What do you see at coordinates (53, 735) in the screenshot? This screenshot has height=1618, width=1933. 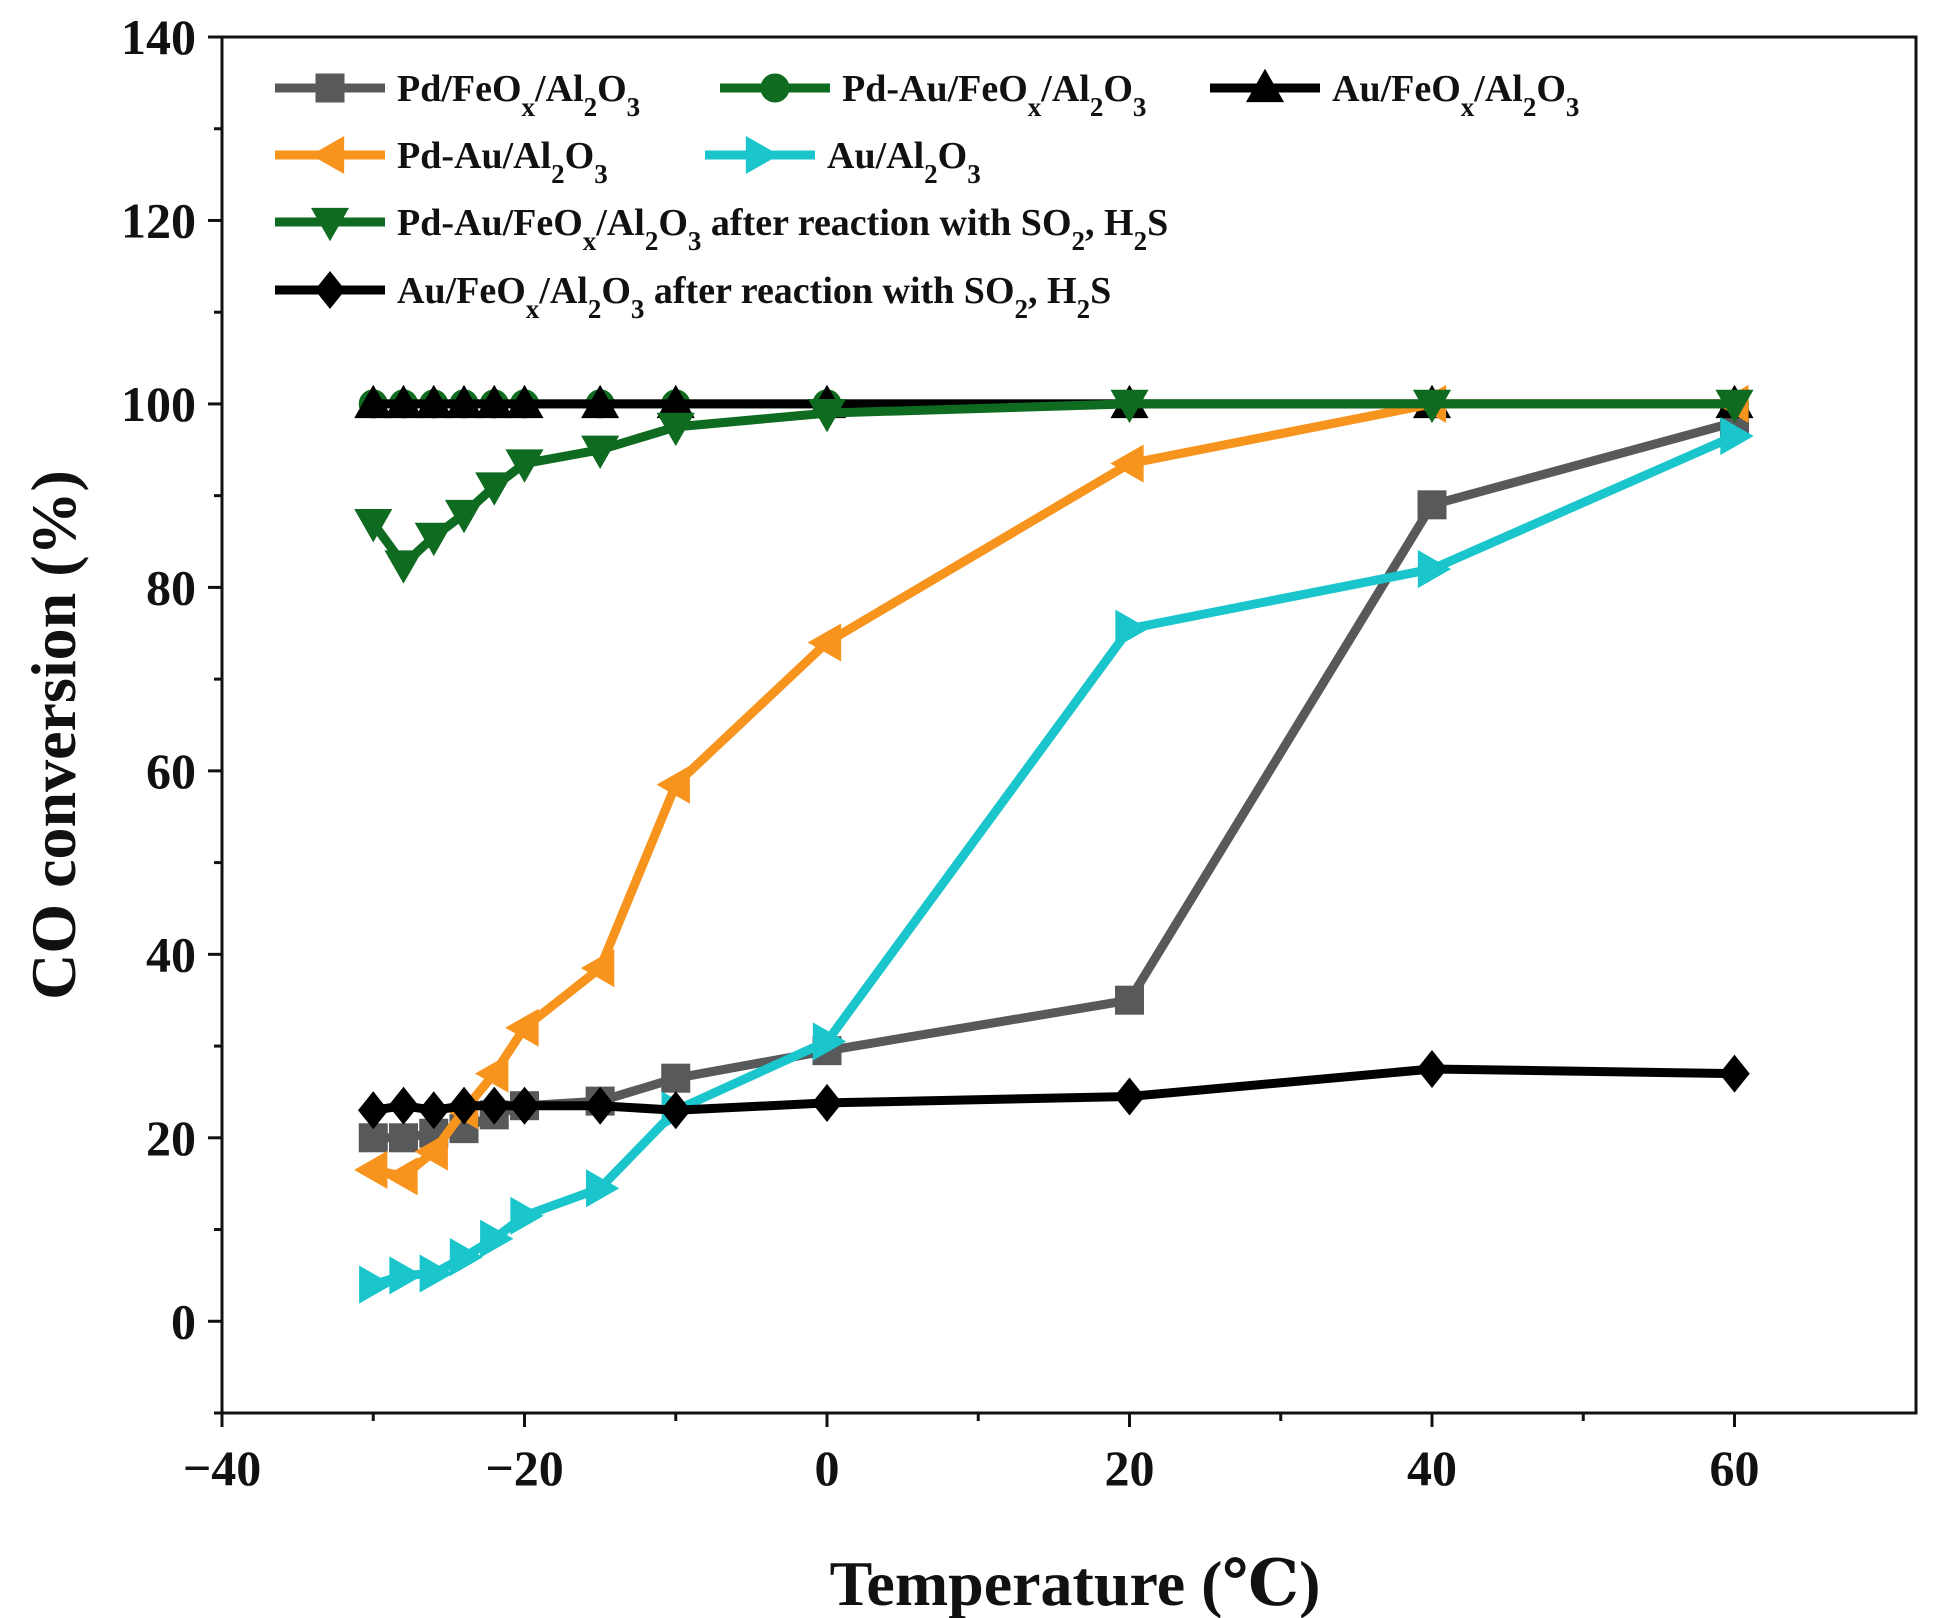 I see `y-axis-title: CO conversion (%)` at bounding box center [53, 735].